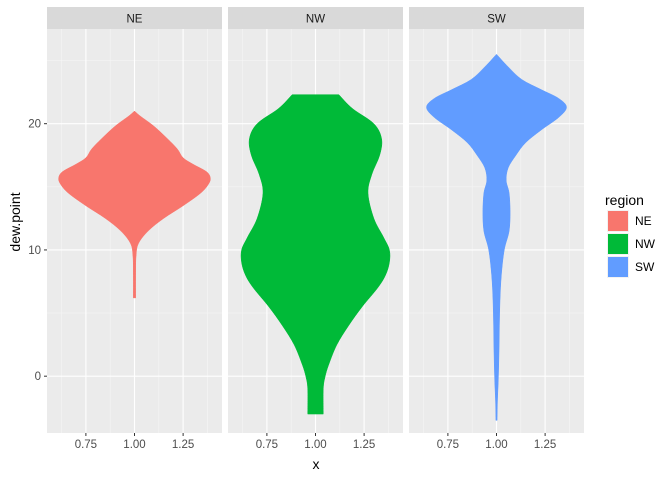  I want to click on legend-key-nw, so click(618, 244).